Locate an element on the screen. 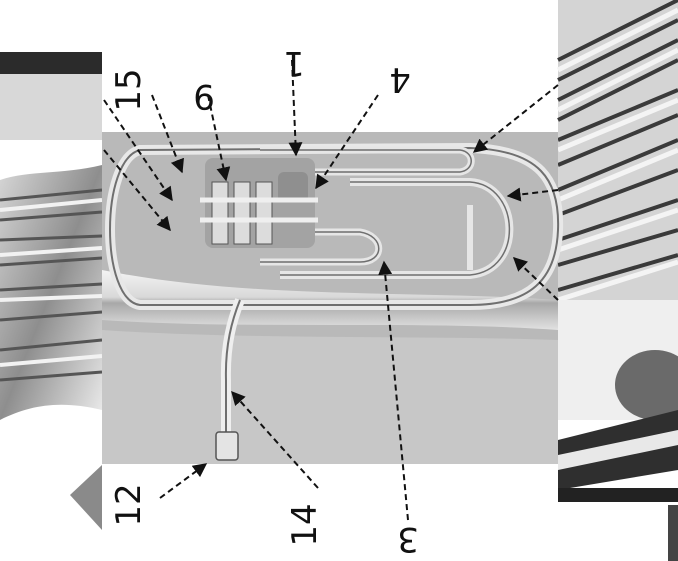 The height and width of the screenshot is (561, 678). callout-label-14: 14 is located at coordinates (305, 524).